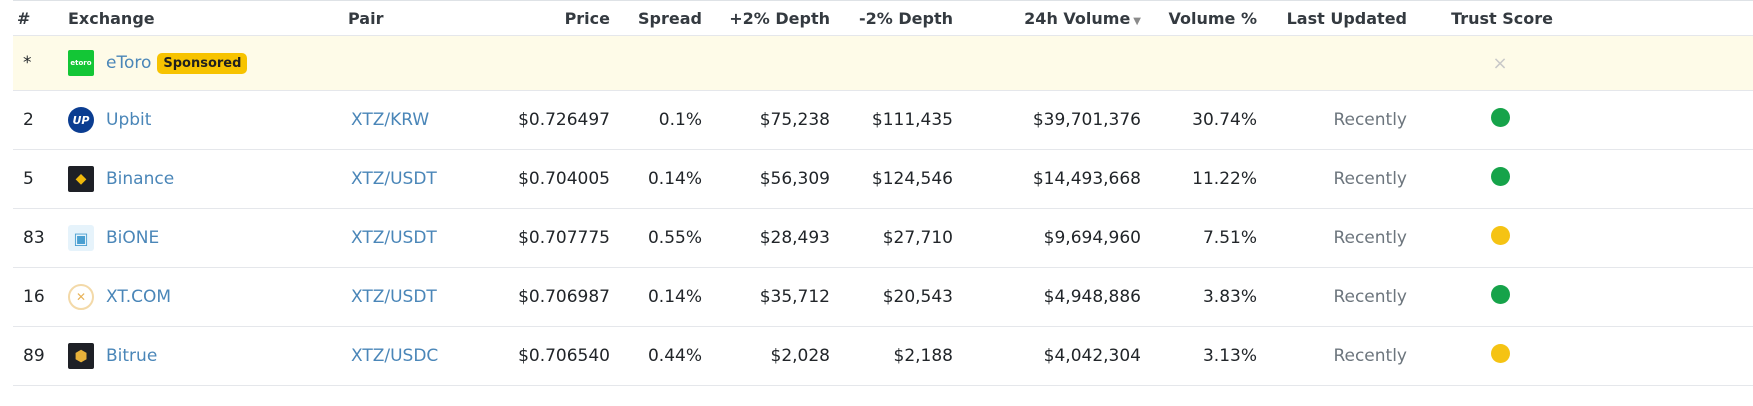 This screenshot has height=406, width=1753. What do you see at coordinates (1199, 120) in the screenshot?
I see `row-volume-pct: 30.74%` at bounding box center [1199, 120].